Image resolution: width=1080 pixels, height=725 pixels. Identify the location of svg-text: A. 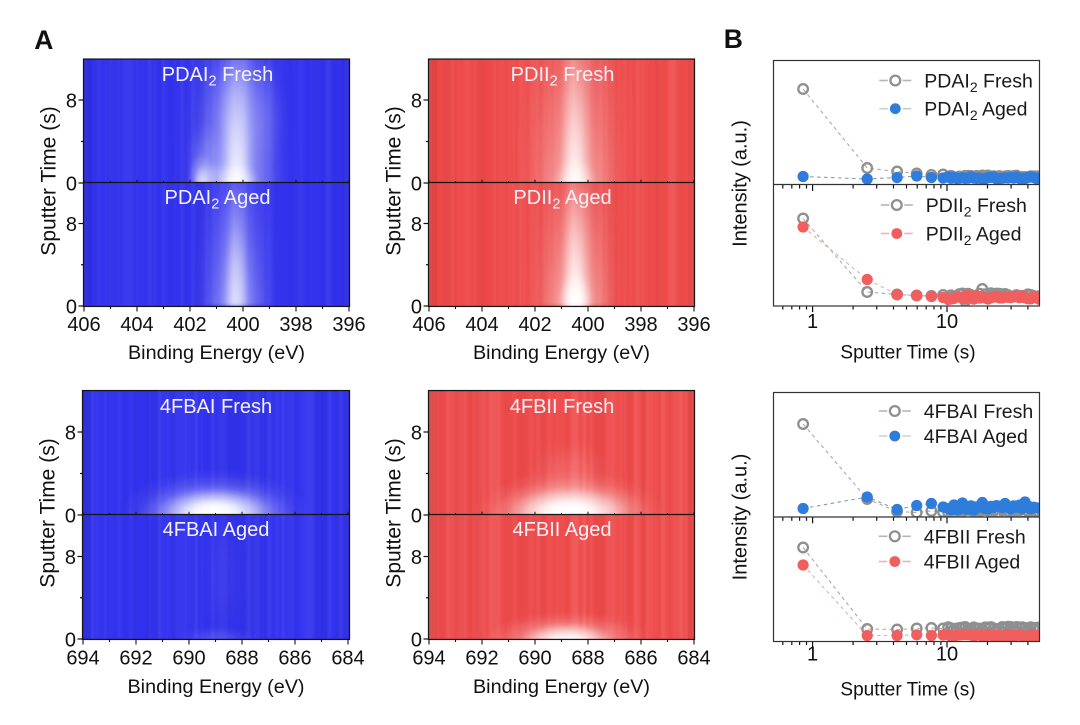
(43, 40).